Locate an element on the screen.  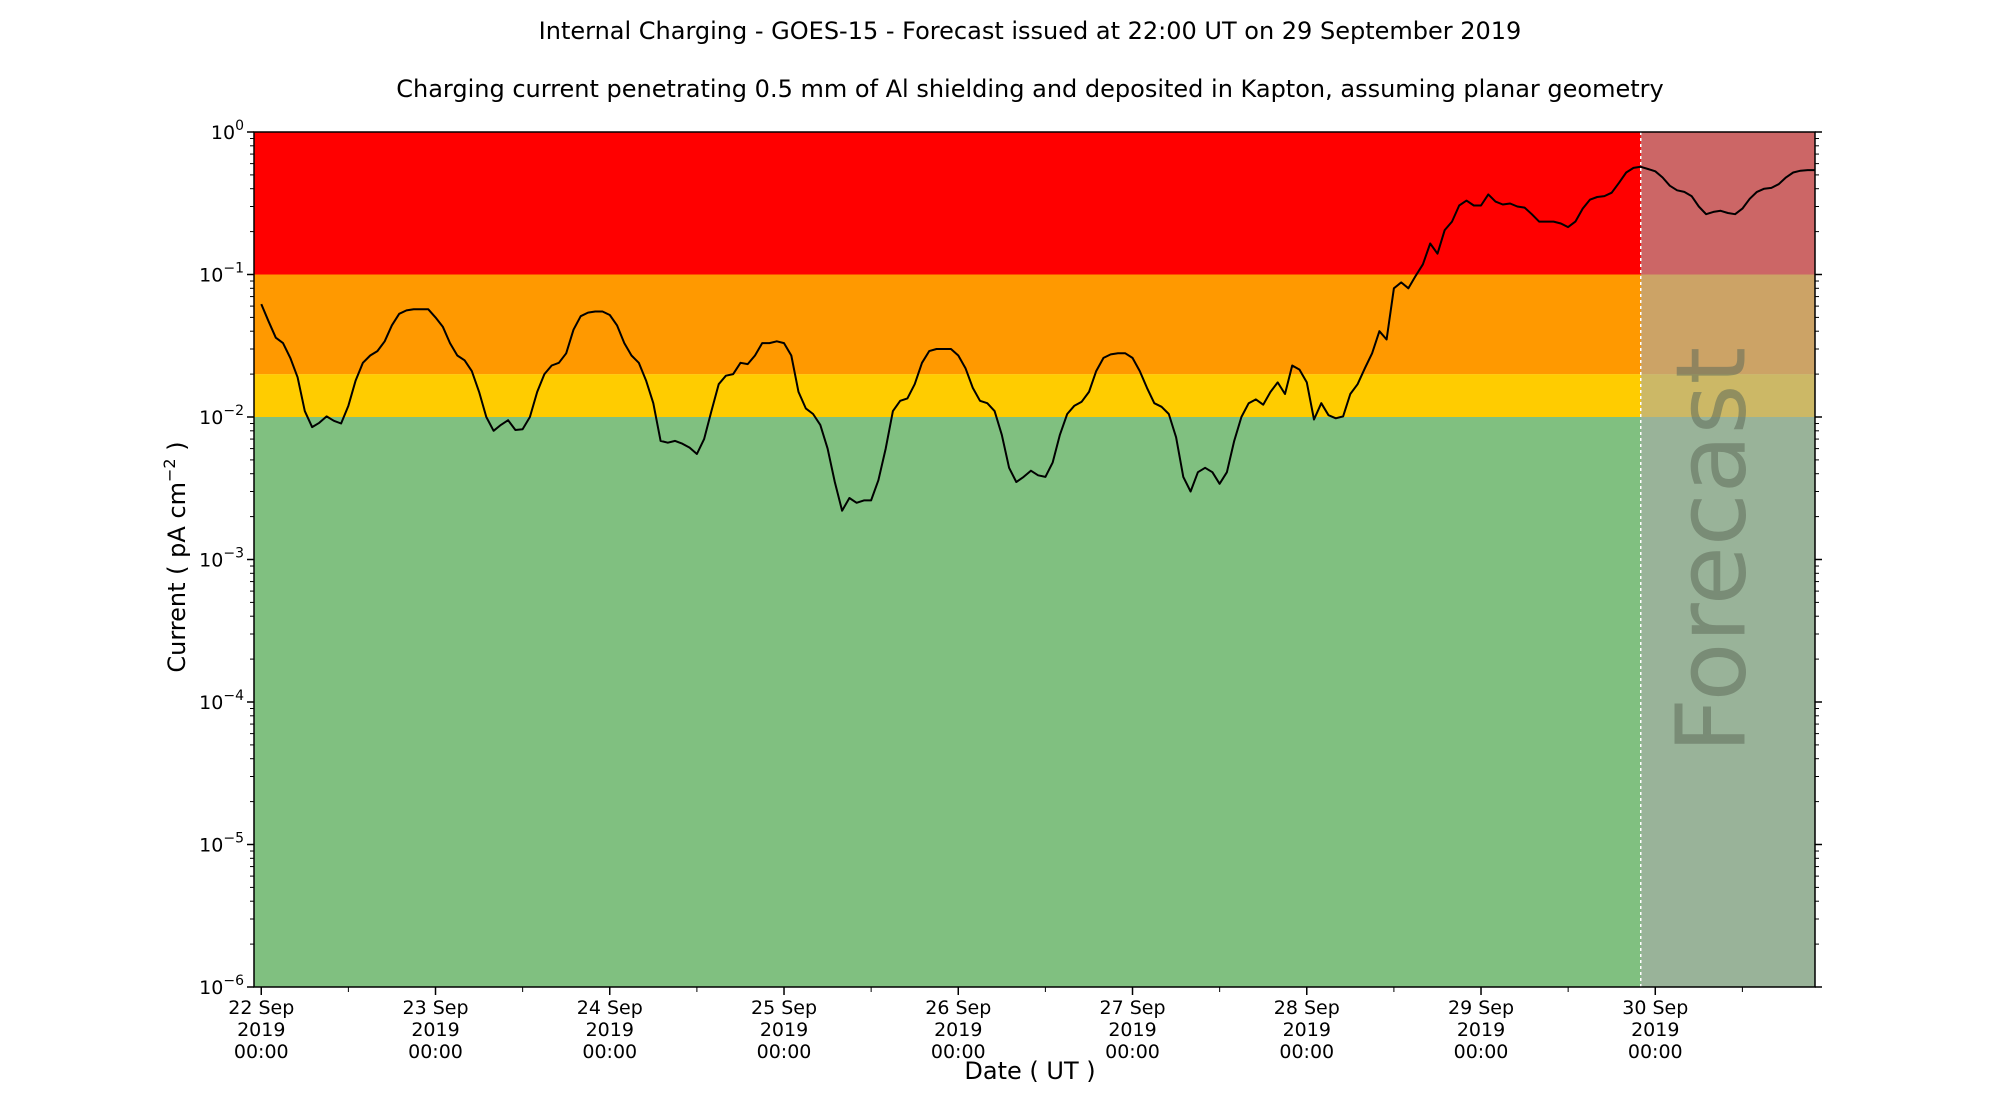
y-tick-label-0: 10⁻⁶ is located at coordinates (221, 986).